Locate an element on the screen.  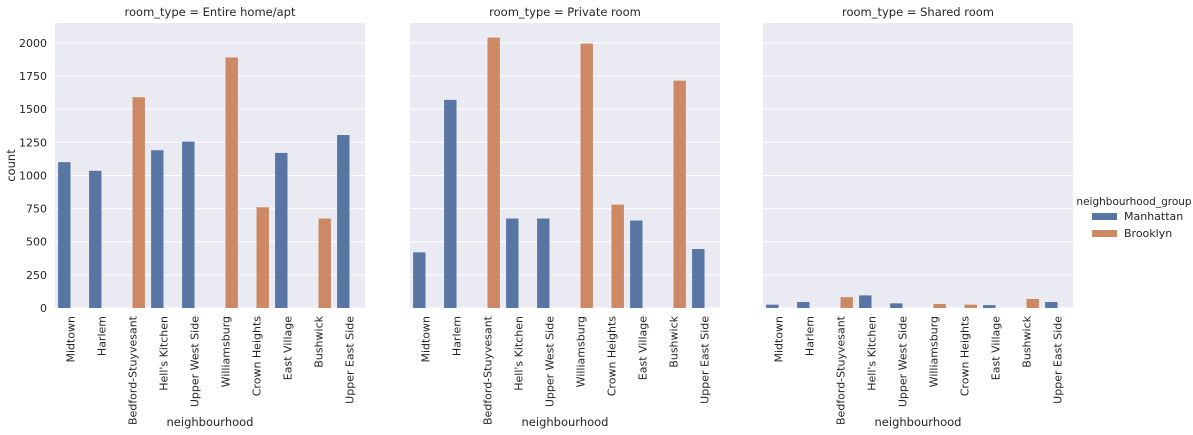
facet-title: room_type = Private room is located at coordinates (565, 12).